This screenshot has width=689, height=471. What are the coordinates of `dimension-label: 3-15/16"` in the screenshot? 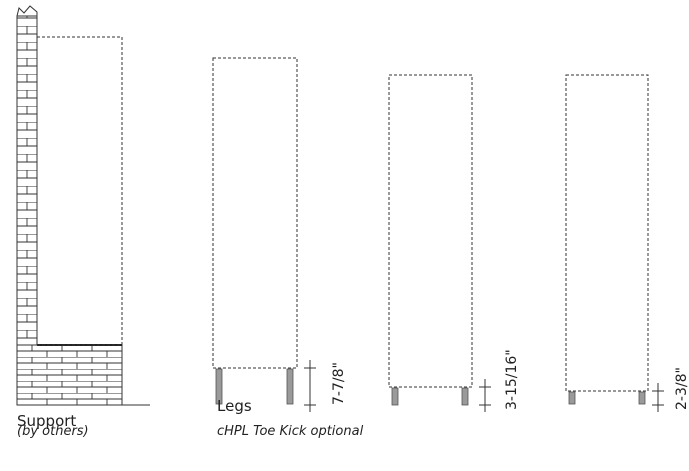 It's located at (512, 379).